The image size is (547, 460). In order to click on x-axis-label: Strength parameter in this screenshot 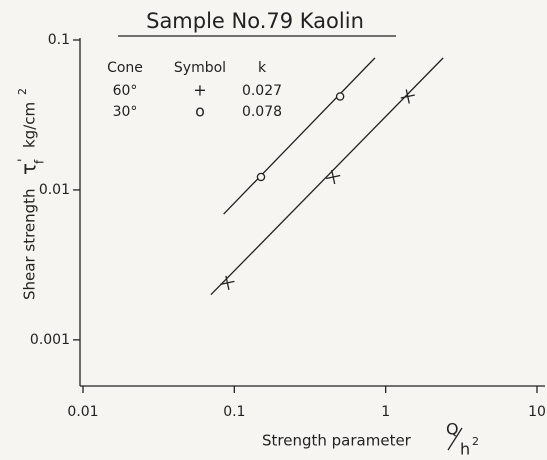, I will do `click(337, 441)`.